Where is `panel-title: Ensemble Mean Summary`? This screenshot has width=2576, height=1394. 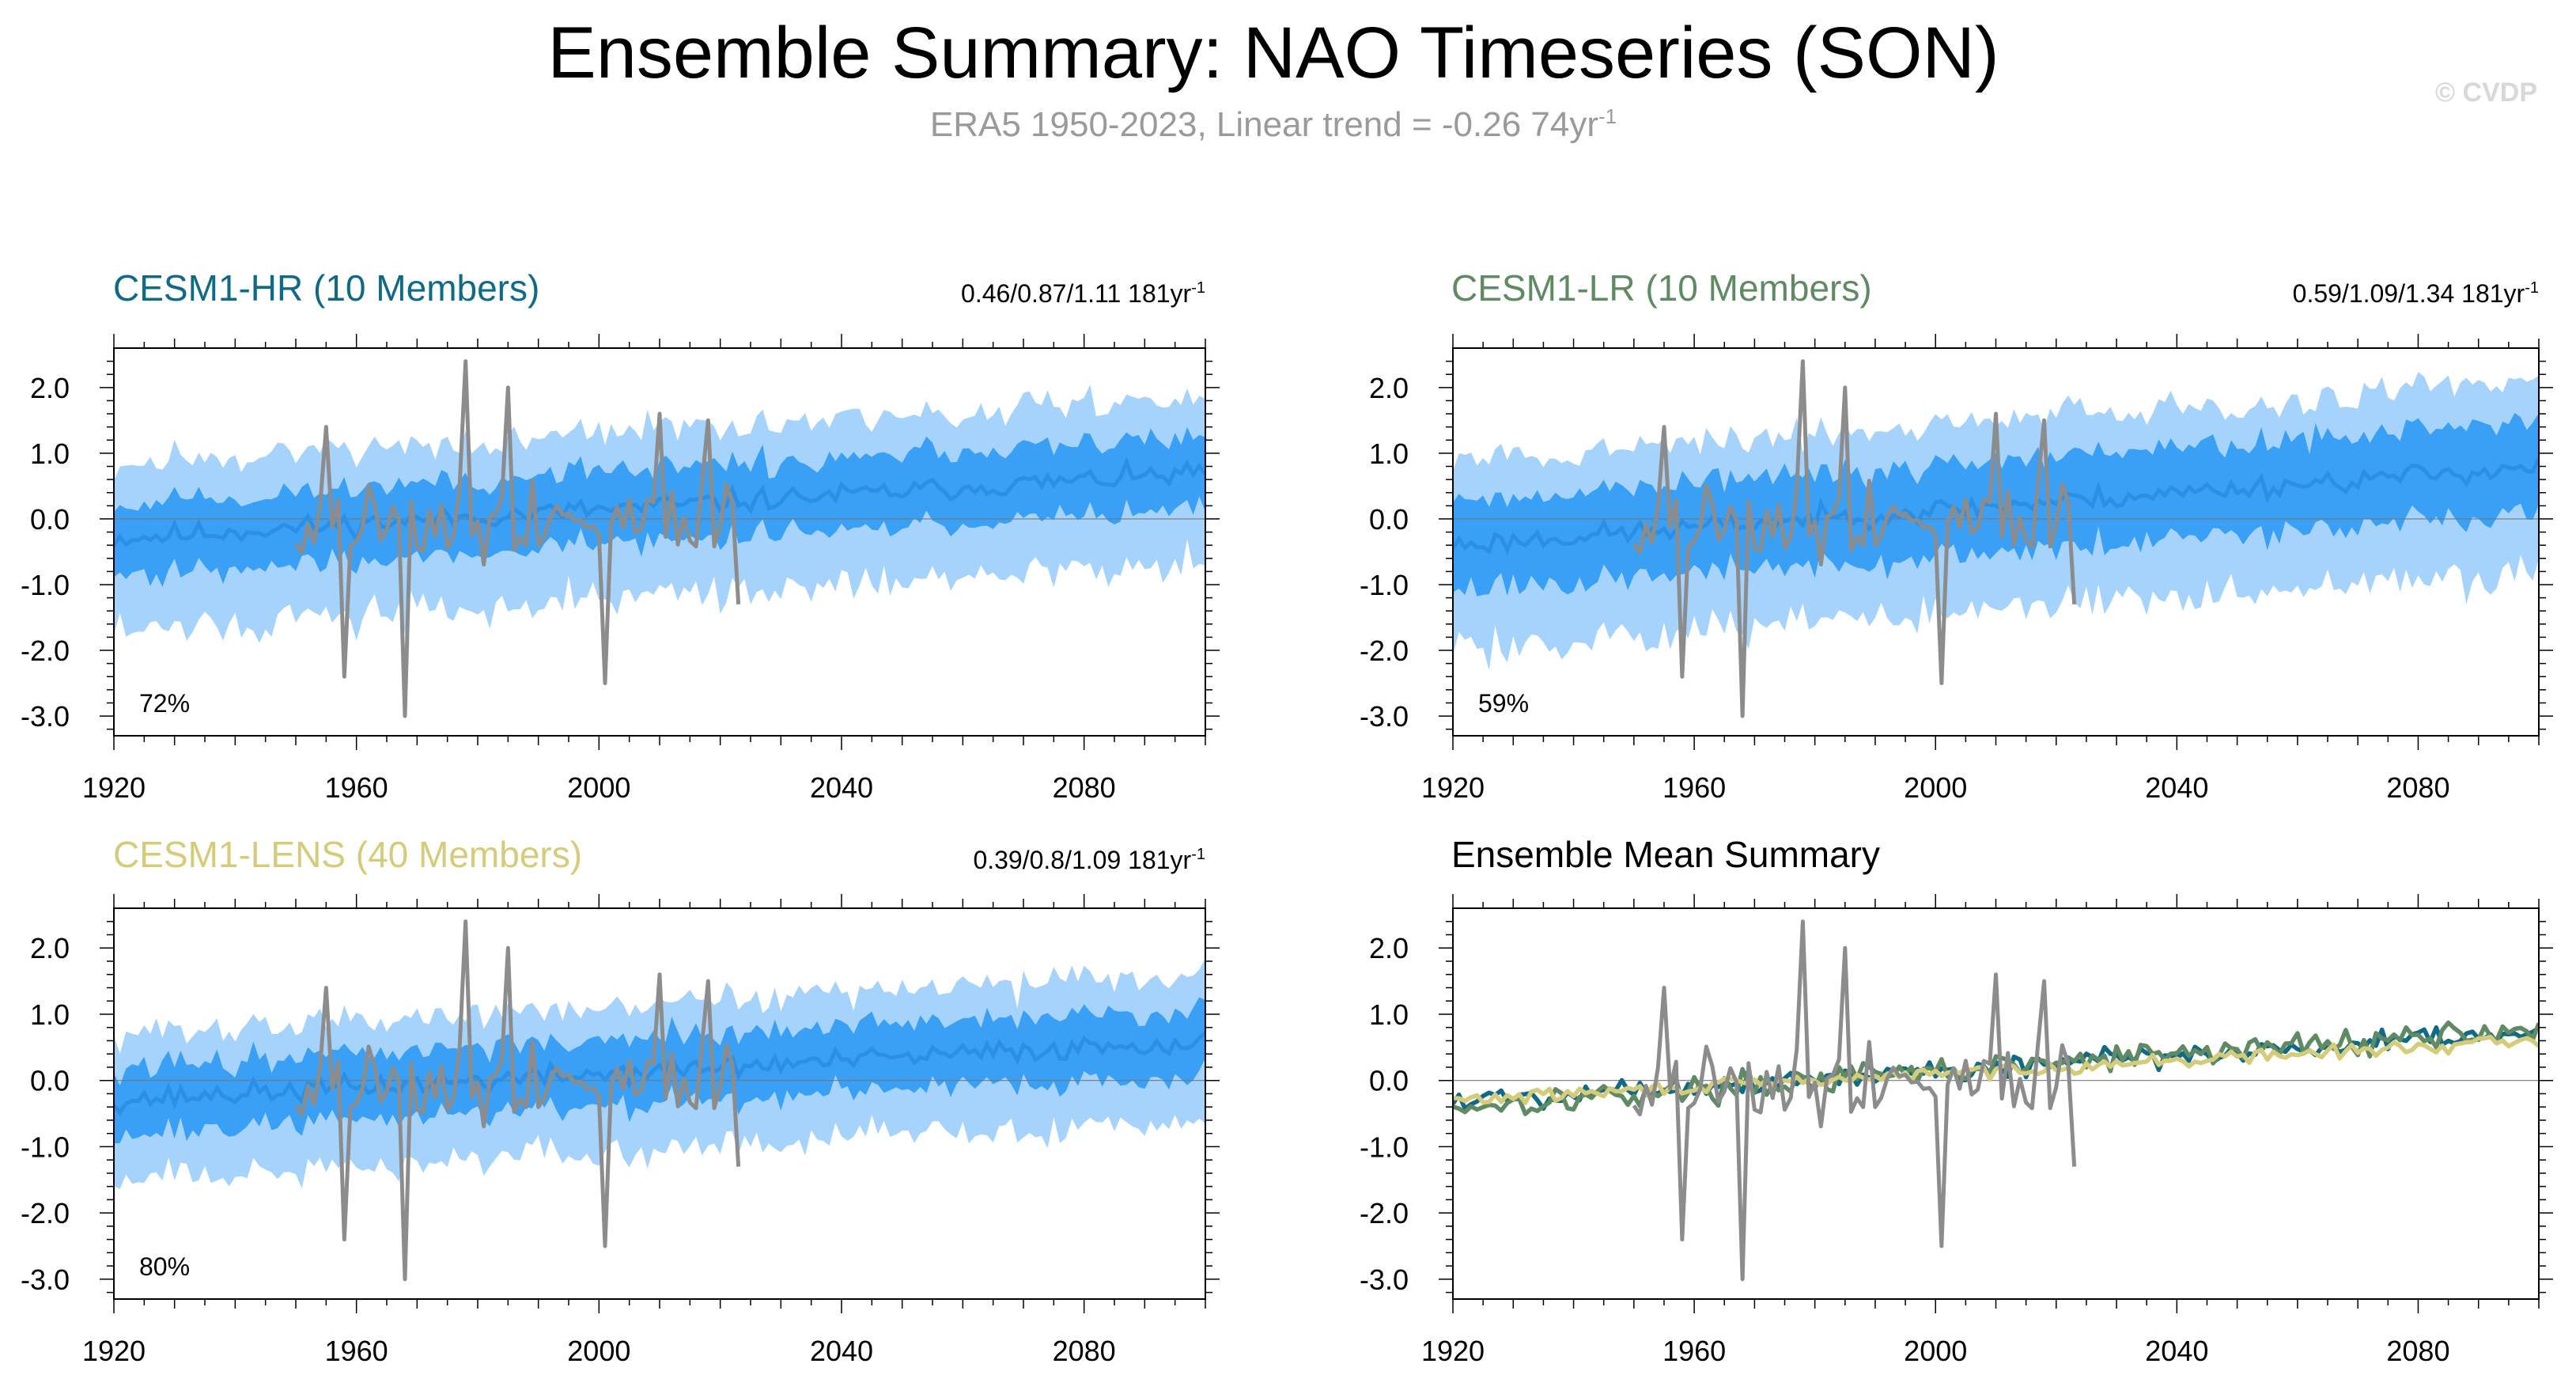
panel-title: Ensemble Mean Summary is located at coordinates (1665, 854).